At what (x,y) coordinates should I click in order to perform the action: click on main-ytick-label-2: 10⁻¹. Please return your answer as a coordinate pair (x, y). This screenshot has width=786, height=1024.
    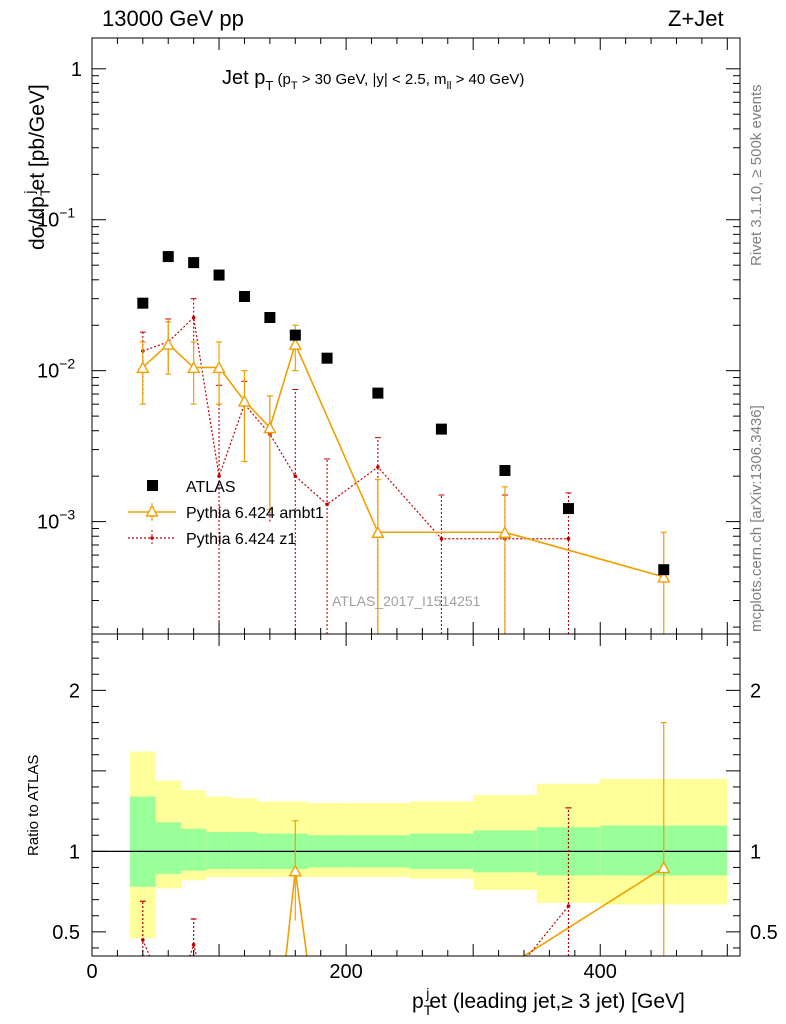
    Looking at the image, I should click on (56, 218).